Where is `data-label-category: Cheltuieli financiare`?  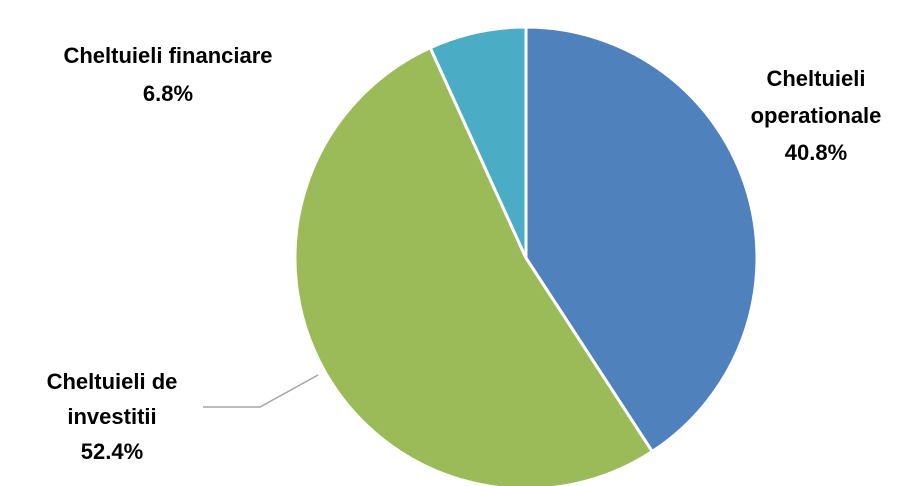
data-label-category: Cheltuieli financiare is located at coordinates (167, 55).